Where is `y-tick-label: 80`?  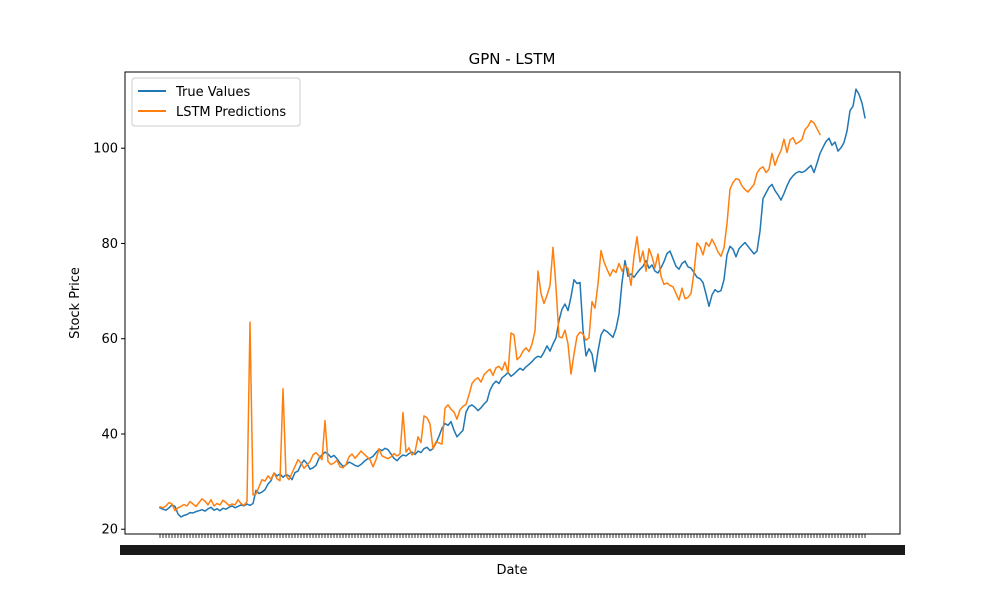
y-tick-label: 80 is located at coordinates (109, 244).